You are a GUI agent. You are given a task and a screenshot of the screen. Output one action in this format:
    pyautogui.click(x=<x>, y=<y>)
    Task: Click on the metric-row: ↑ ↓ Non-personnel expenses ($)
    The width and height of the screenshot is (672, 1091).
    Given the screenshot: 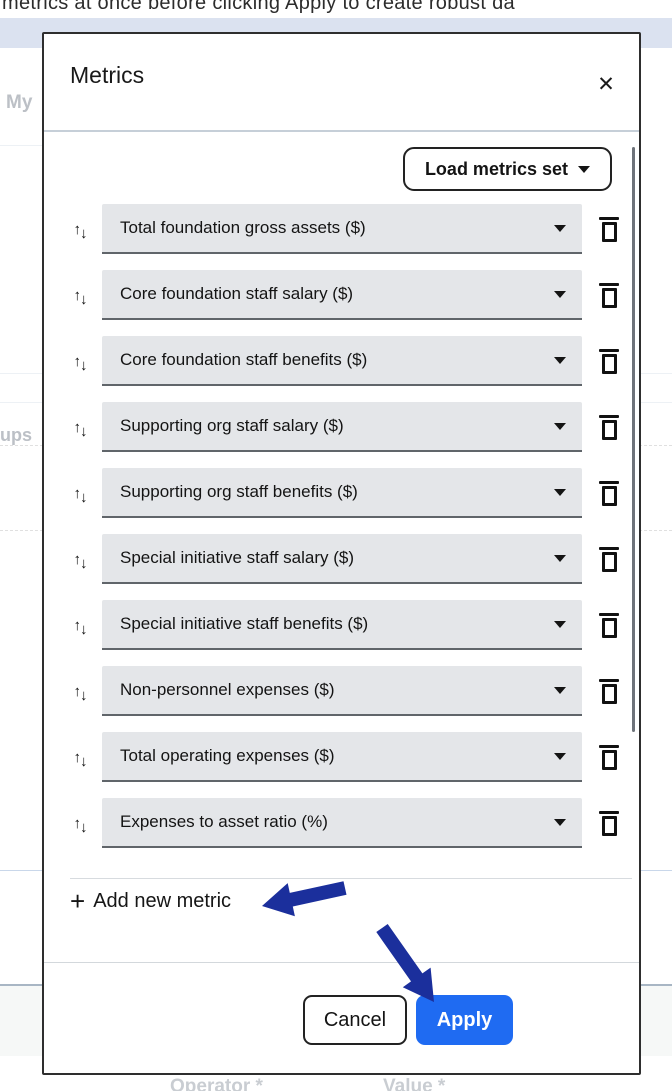 What is the action you would take?
    pyautogui.click(x=346, y=691)
    